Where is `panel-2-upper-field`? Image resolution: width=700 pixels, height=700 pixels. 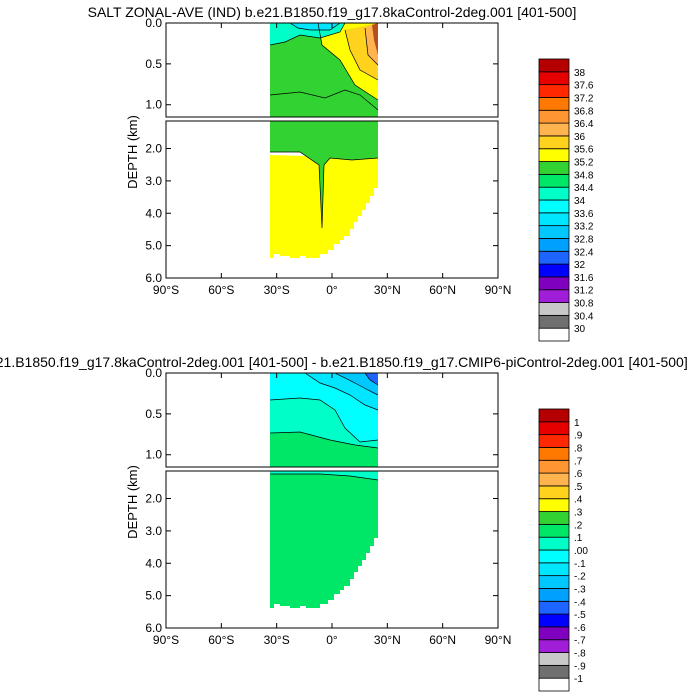
panel-2-upper-field is located at coordinates (324, 420).